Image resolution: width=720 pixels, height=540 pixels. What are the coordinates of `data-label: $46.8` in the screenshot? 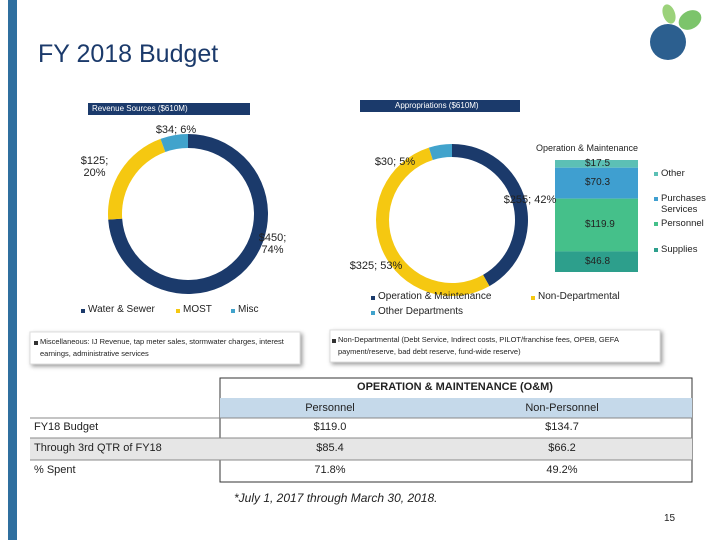 It's located at (598, 261).